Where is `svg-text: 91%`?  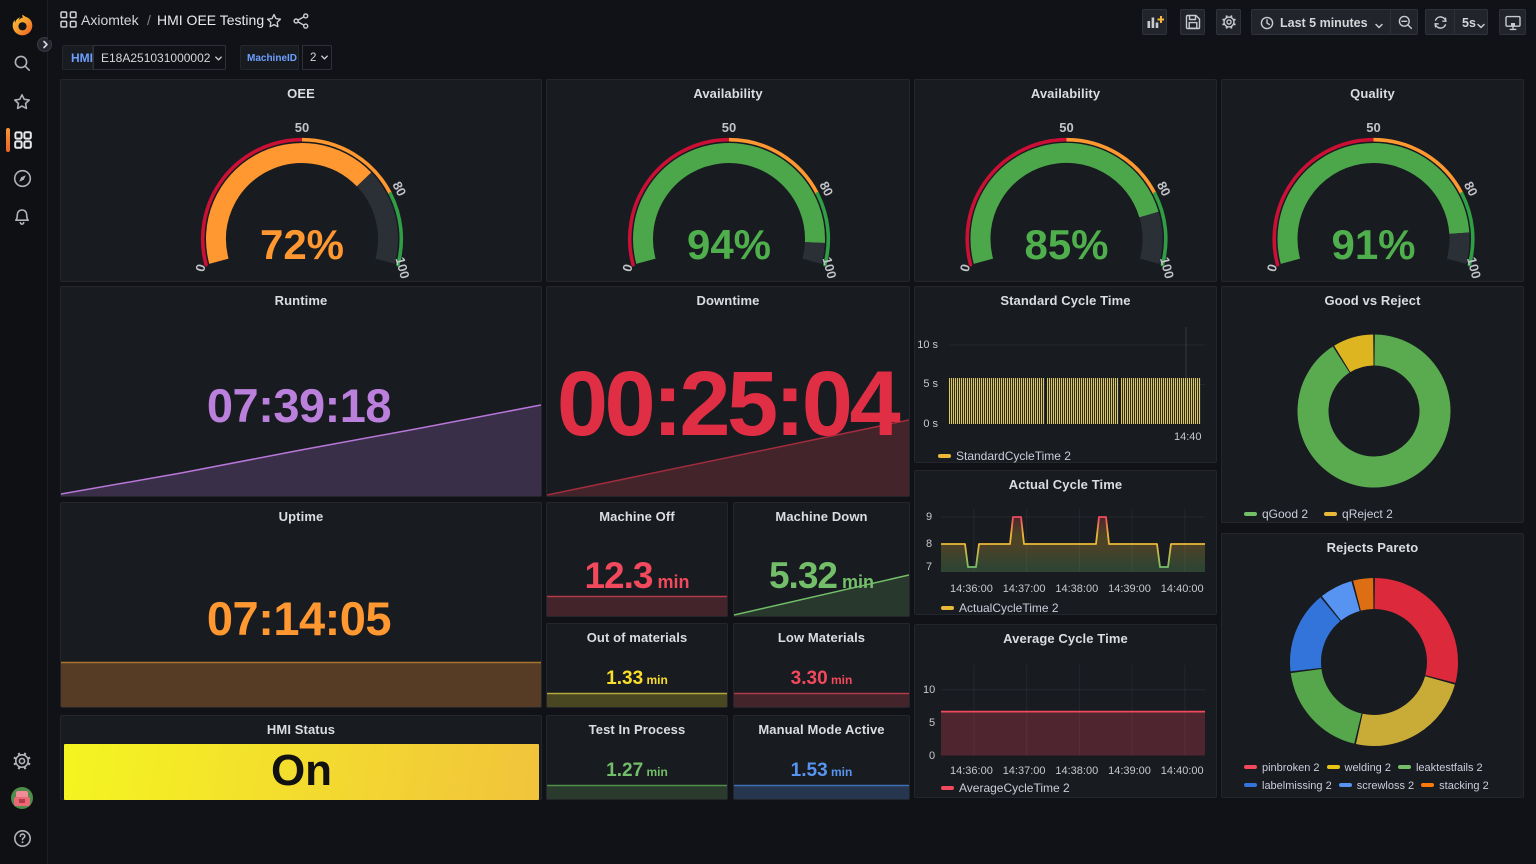
svg-text: 91% is located at coordinates (1373, 244).